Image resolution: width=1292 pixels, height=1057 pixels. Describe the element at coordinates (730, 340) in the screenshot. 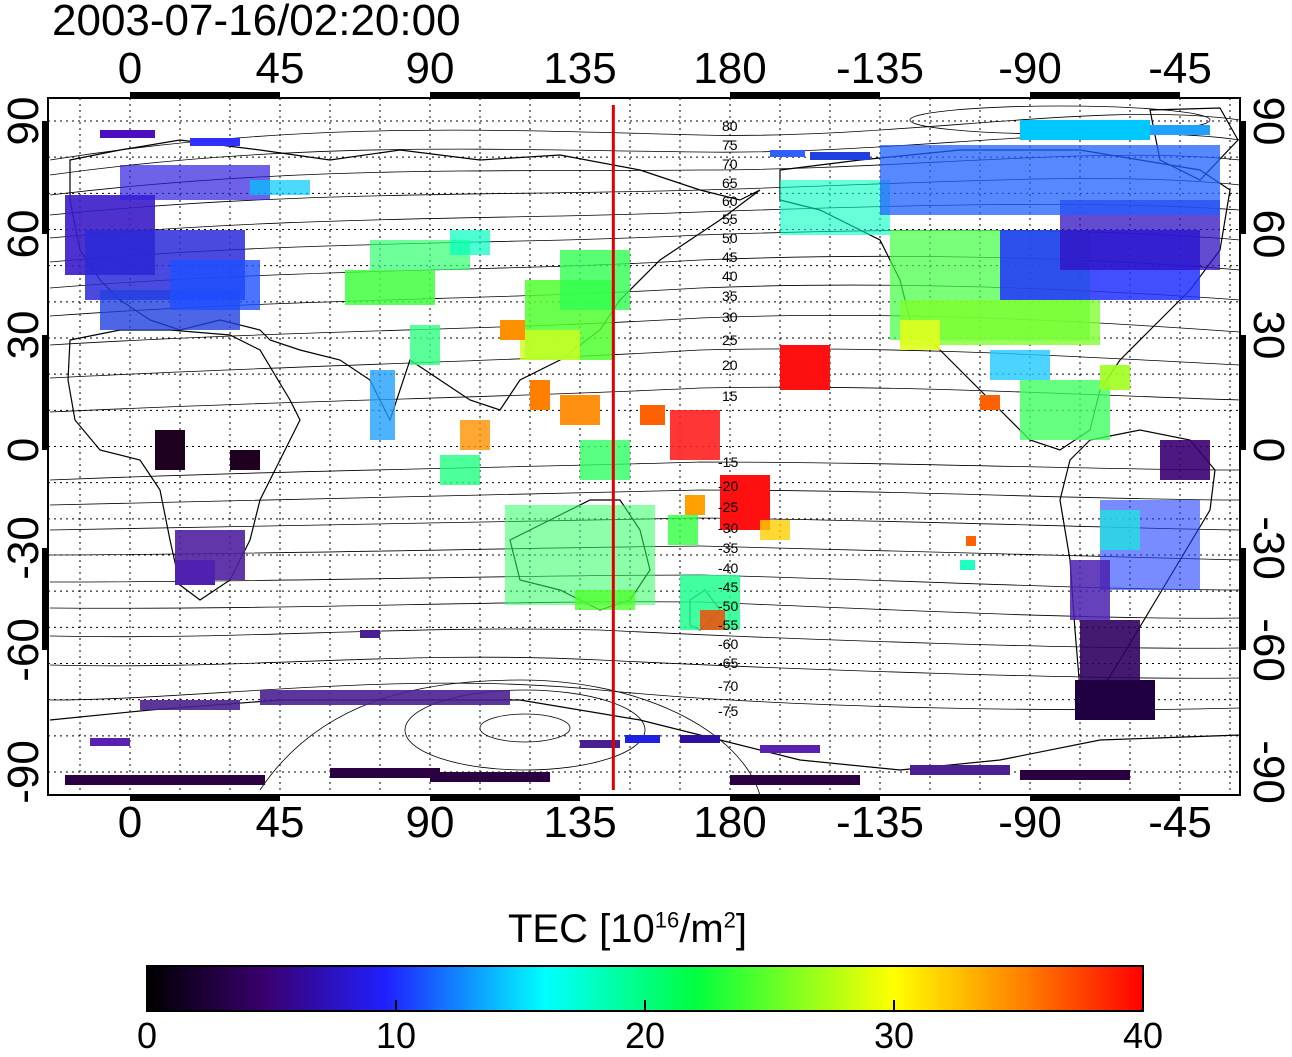

I see `svg-text: 25` at that location.